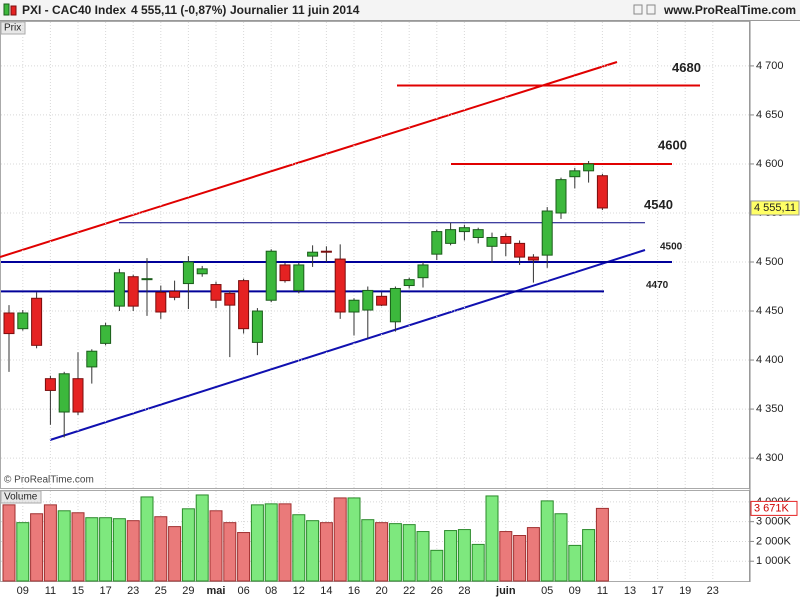  What do you see at coordinates (770, 311) in the screenshot?
I see `y-tick-label: 4 450` at bounding box center [770, 311].